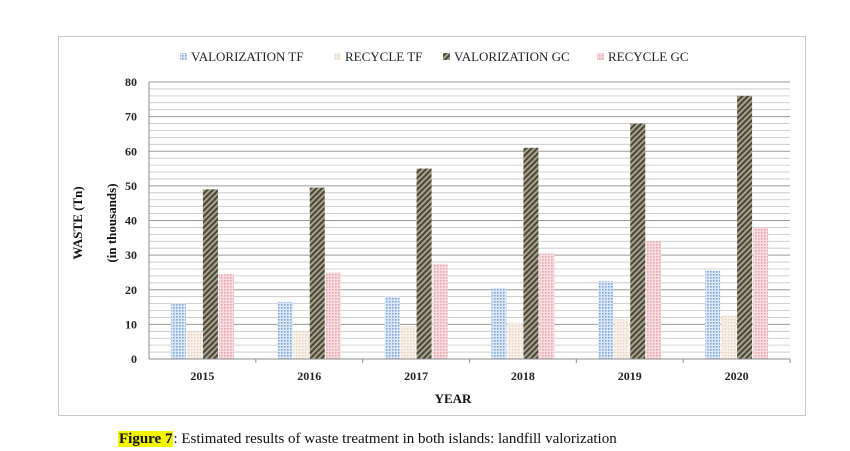 This screenshot has height=451, width=850. I want to click on figure-caption-label: Figure 7, so click(146, 439).